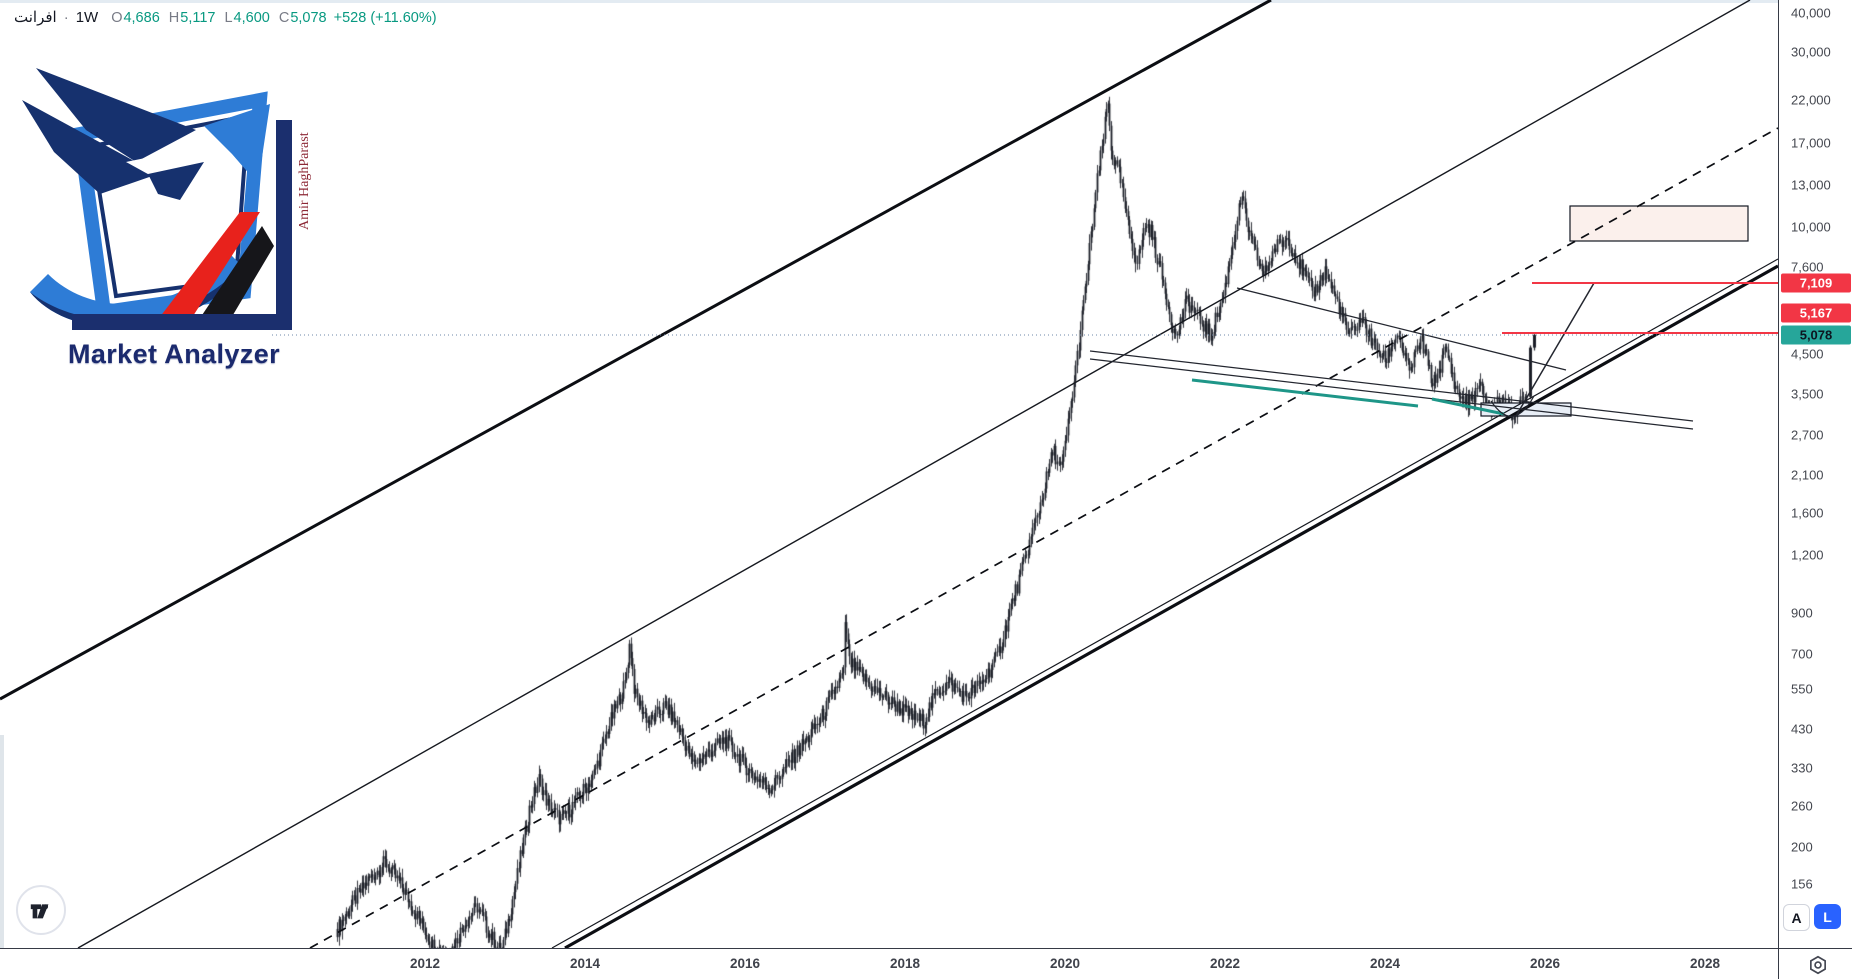  Describe the element at coordinates (1811, 52) in the screenshot. I see `price-tick: 30,000` at that location.